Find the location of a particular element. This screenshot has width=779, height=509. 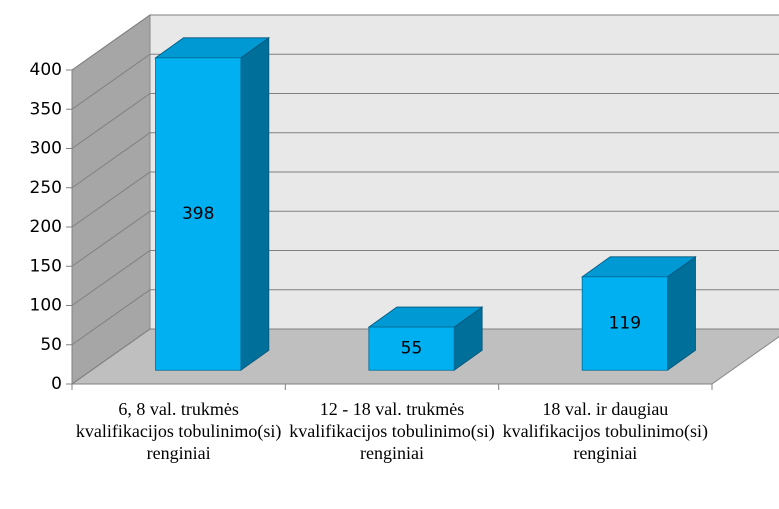

y-tick-label: 300 is located at coordinates (46, 149).